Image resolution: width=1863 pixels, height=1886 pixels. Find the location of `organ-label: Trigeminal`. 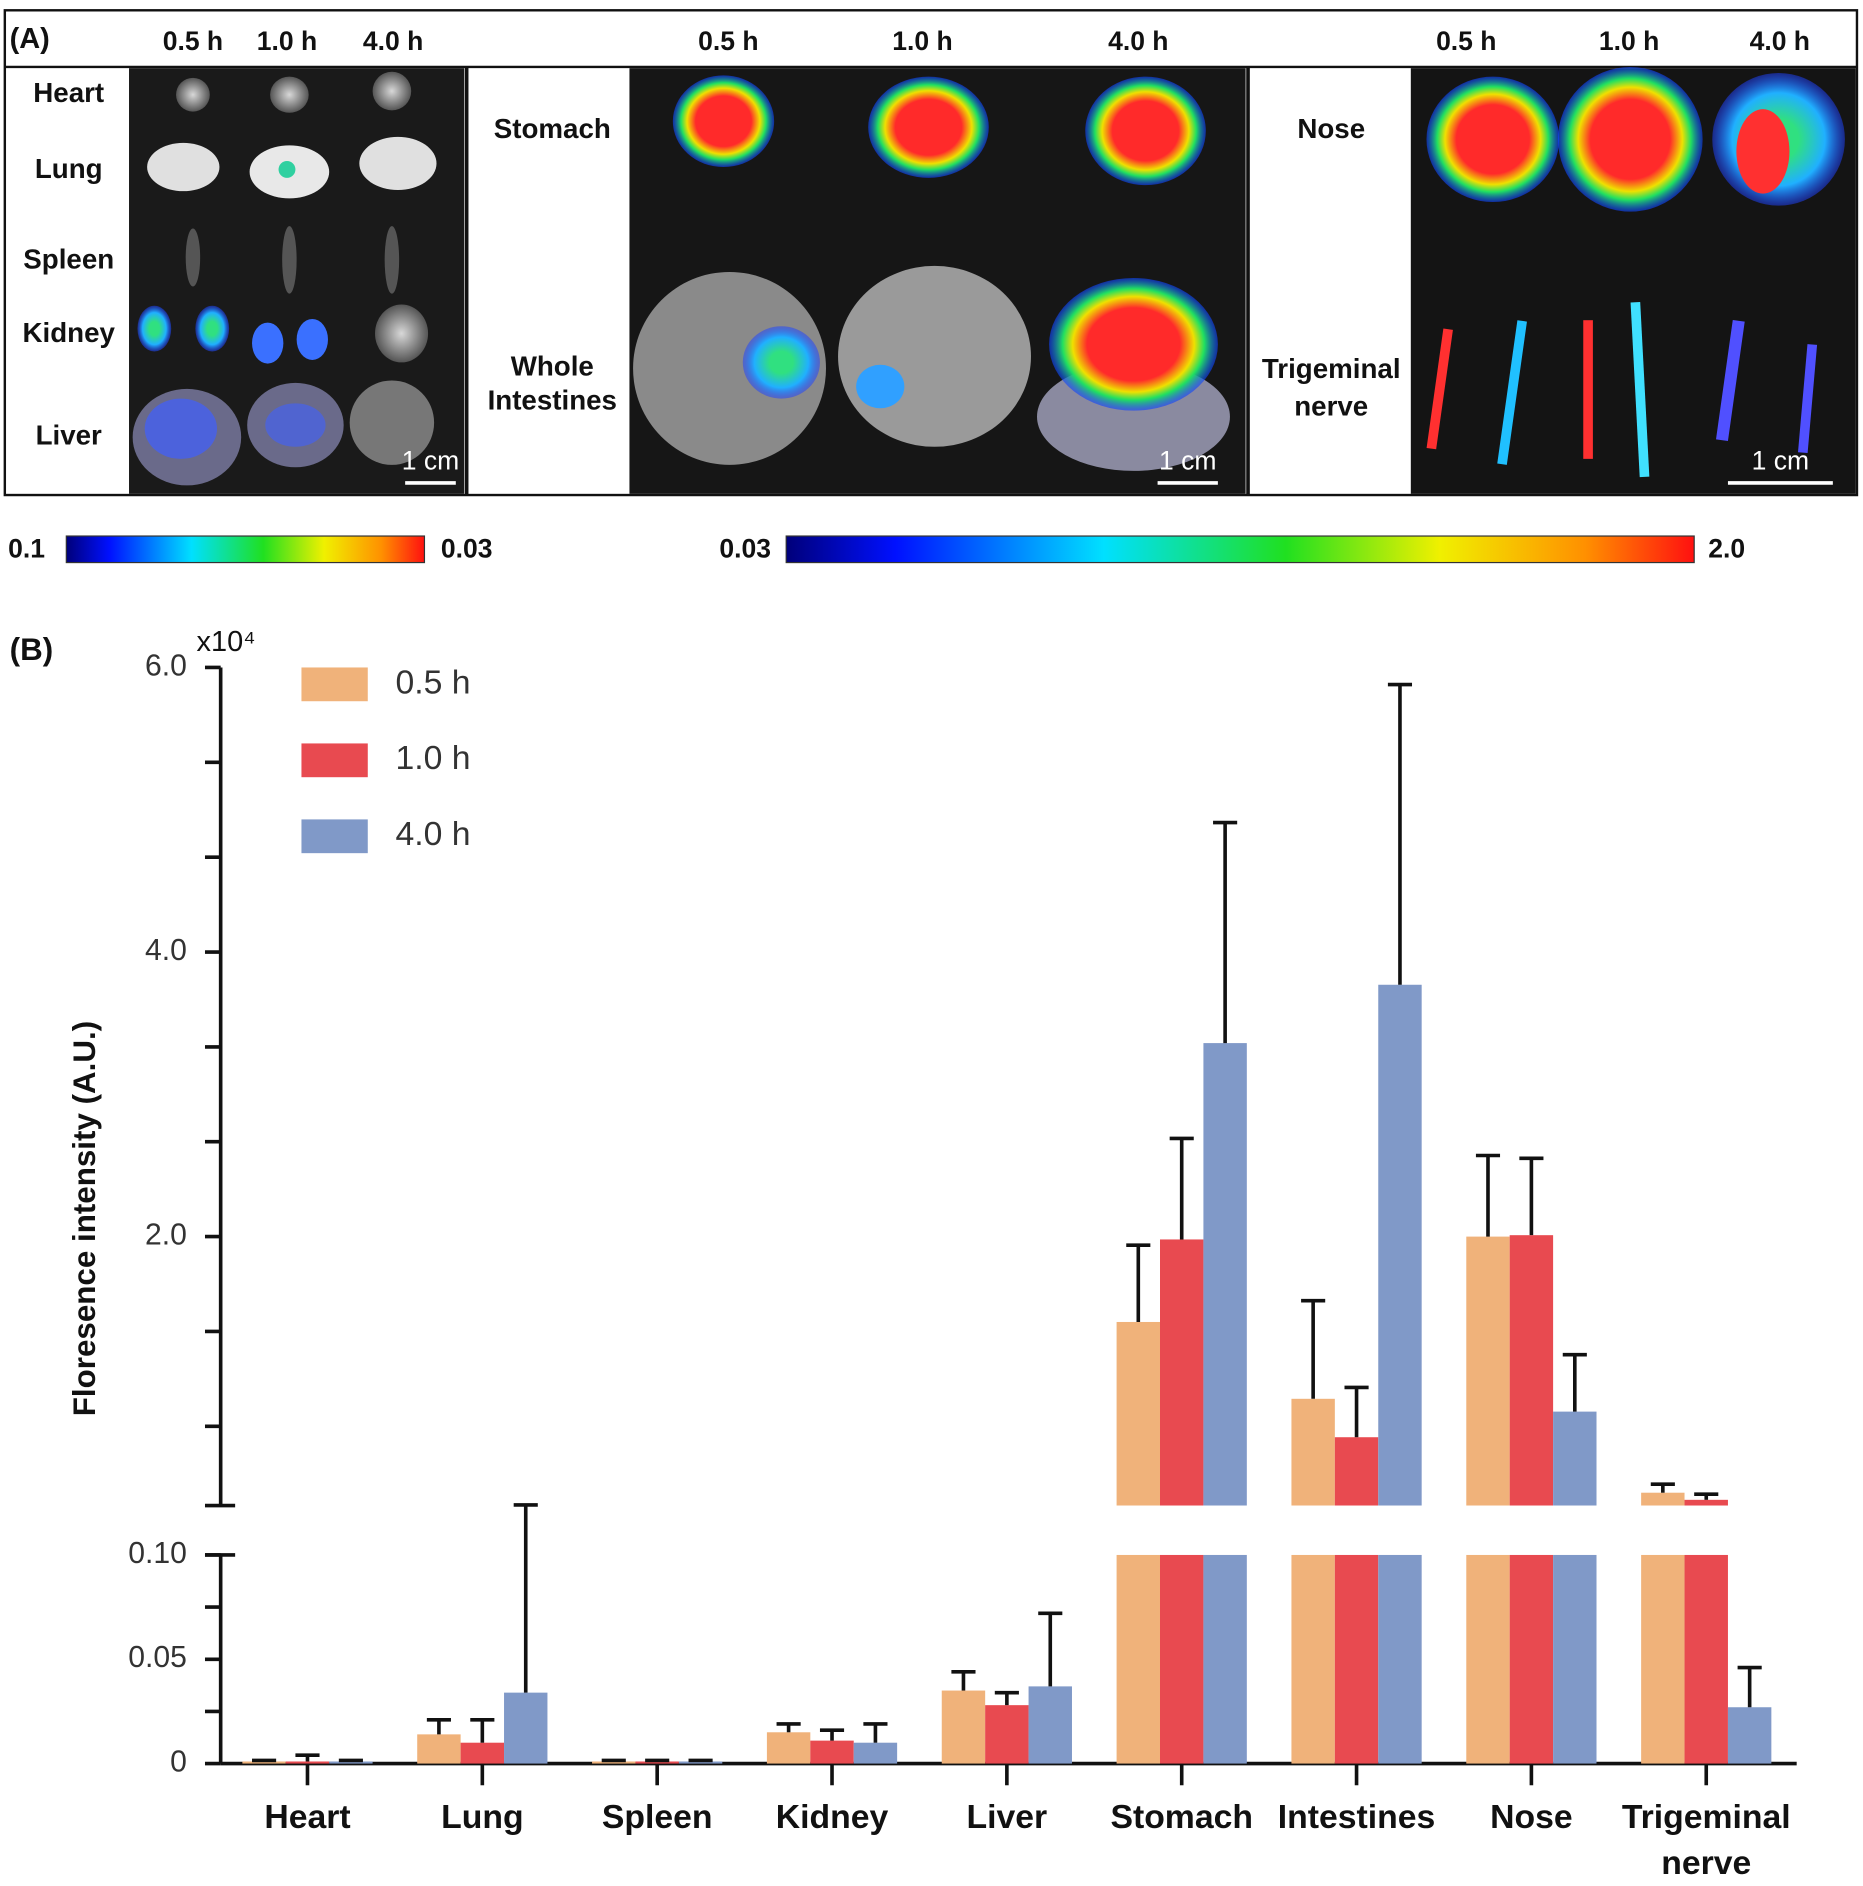

organ-label: Trigeminal is located at coordinates (1331, 368).